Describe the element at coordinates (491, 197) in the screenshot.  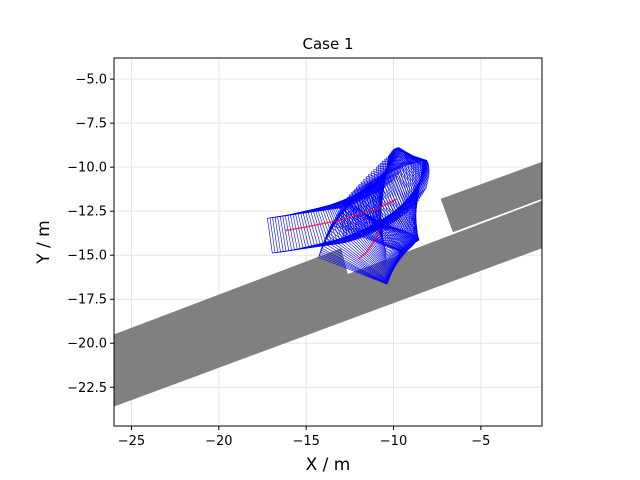
I see `upper-right-road-strip` at that location.